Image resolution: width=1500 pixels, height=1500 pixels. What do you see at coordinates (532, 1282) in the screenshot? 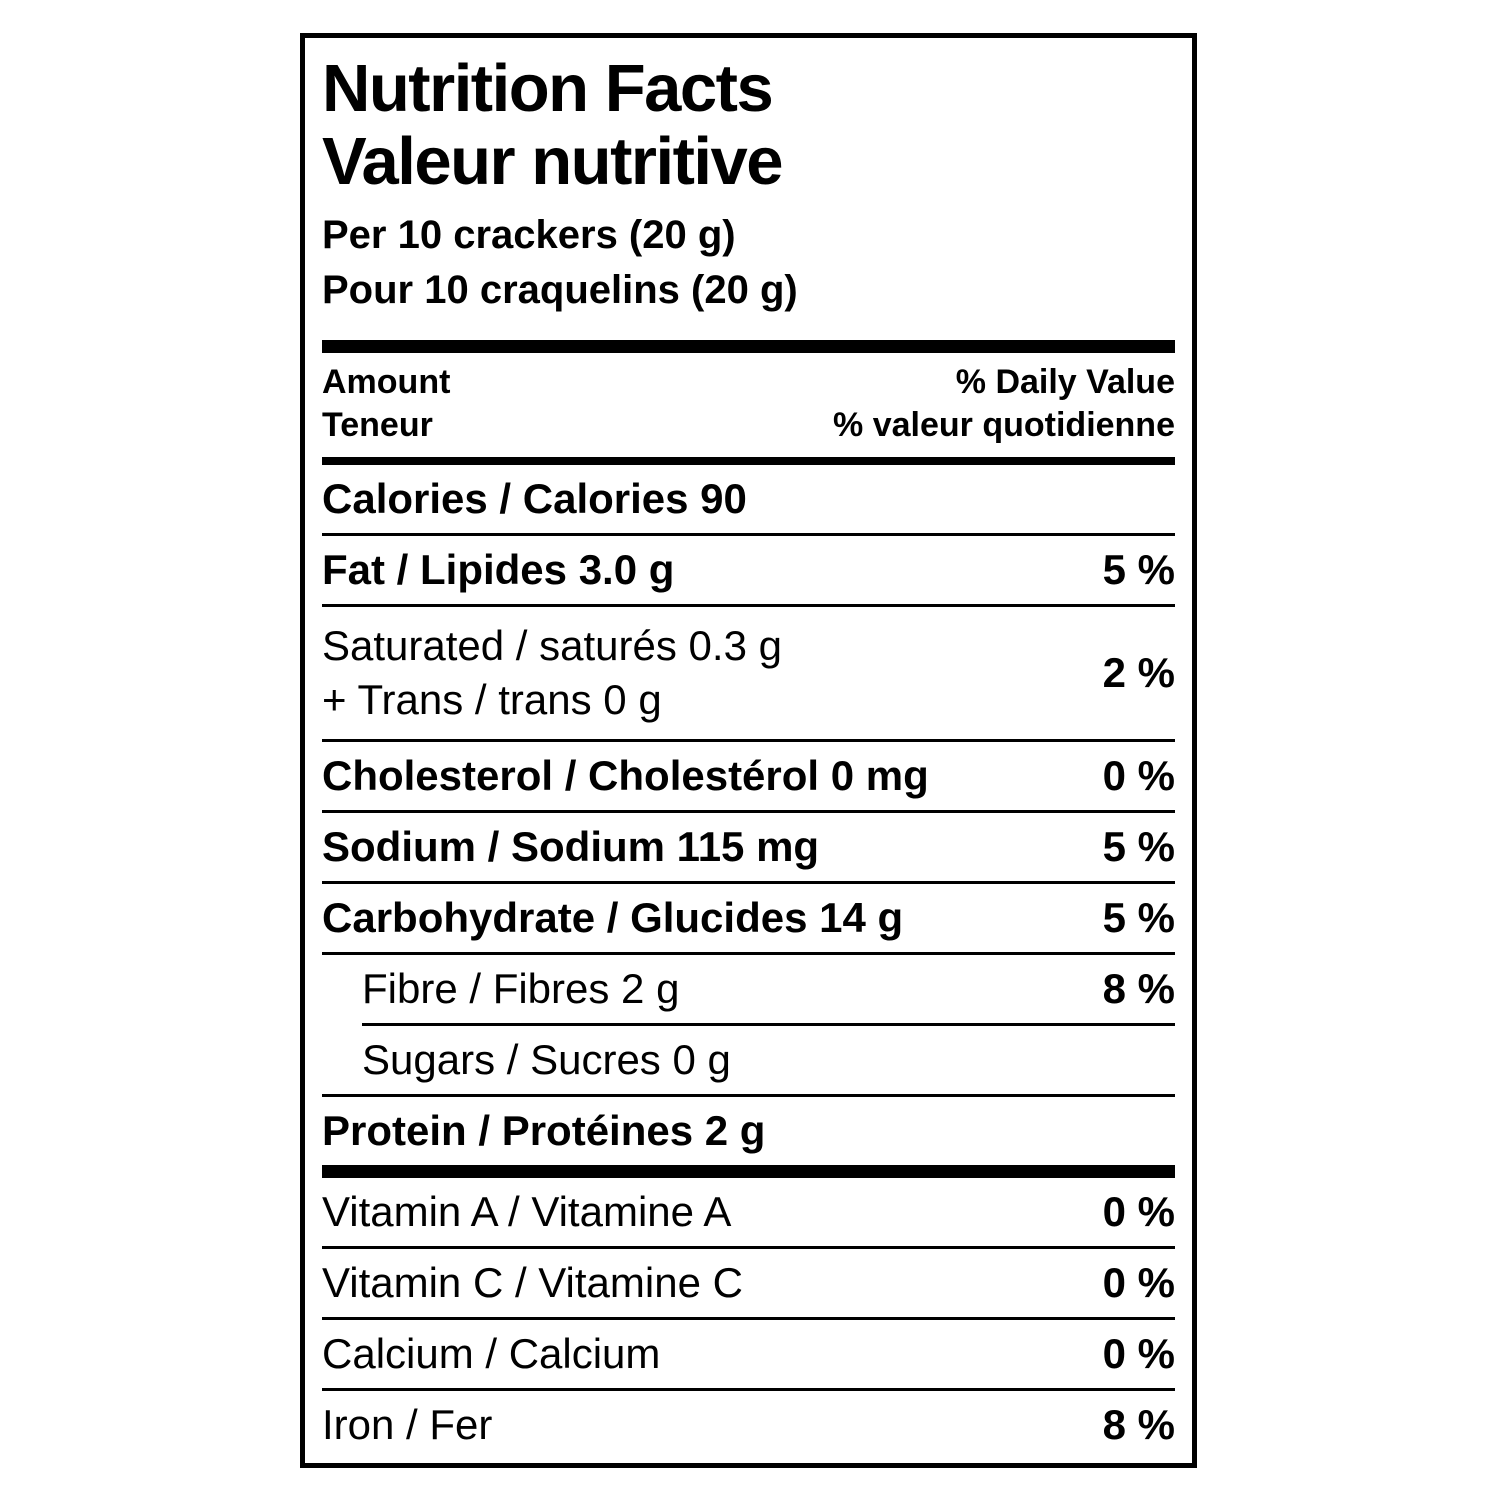
I see `vitamin-c-label: Vitamin C / Vitamine C` at bounding box center [532, 1282].